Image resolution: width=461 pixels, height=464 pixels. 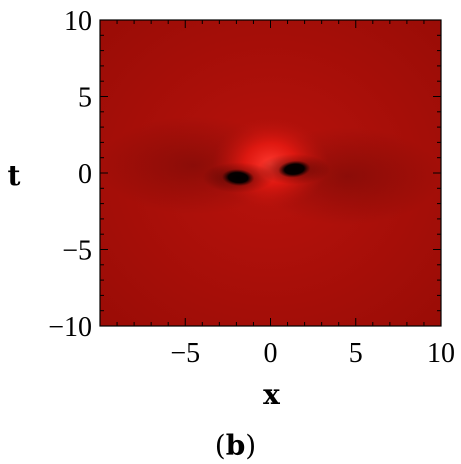 I want to click on y-axis-label: t, so click(x=14, y=175).